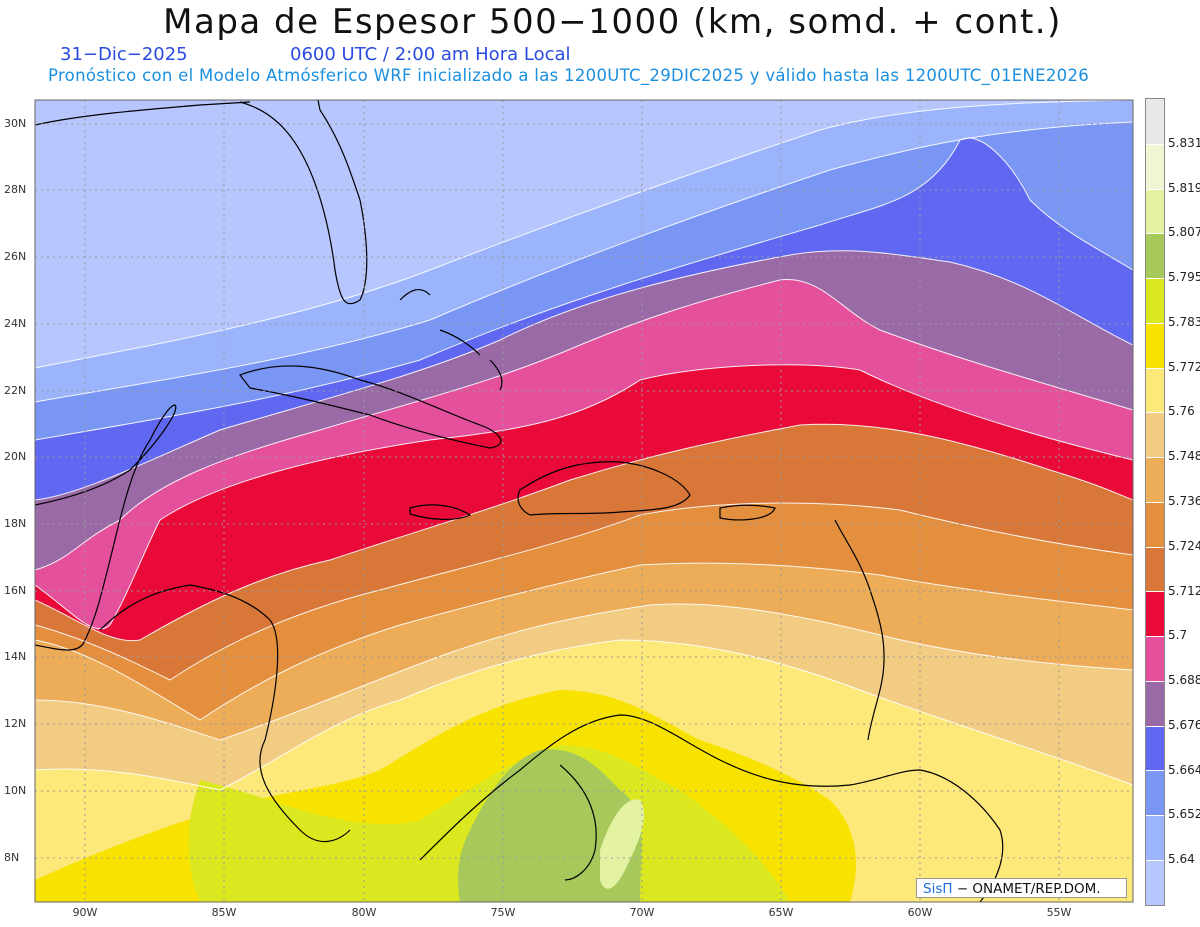 The height and width of the screenshot is (927, 1200). I want to click on color-bar-label: 5.76, so click(1181, 411).